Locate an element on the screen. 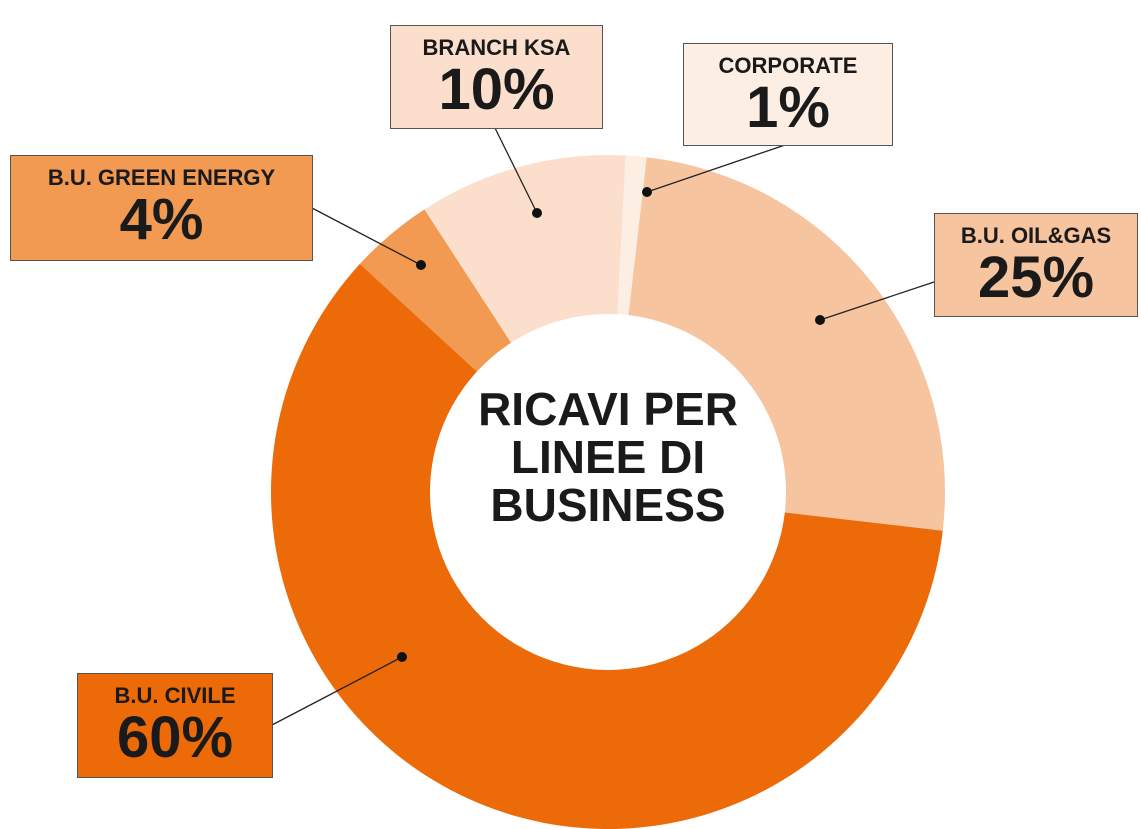 The image size is (1141, 829). value-label: 1% is located at coordinates (788, 107).